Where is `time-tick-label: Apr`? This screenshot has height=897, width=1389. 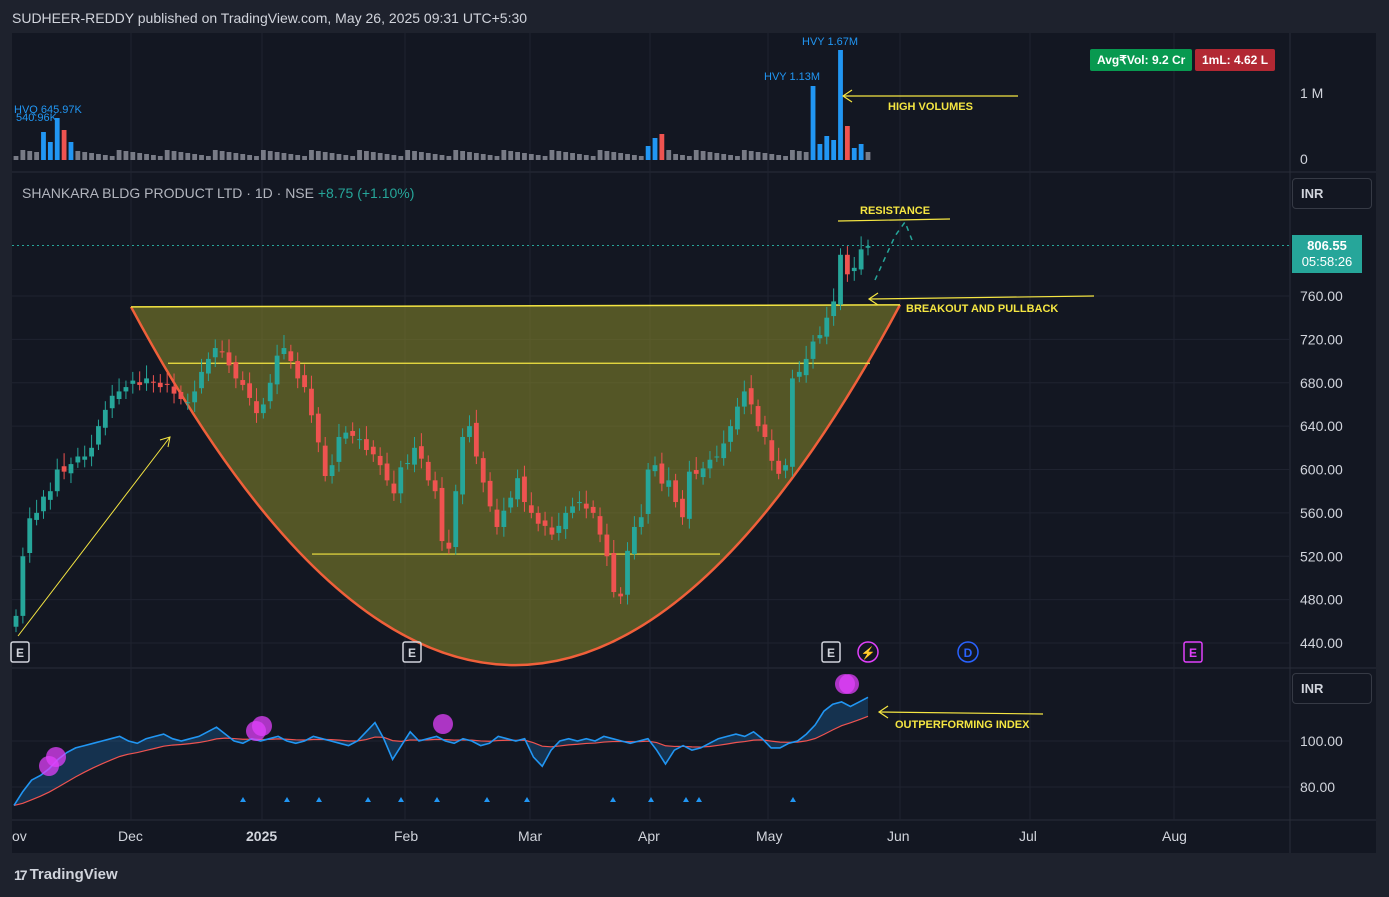 time-tick-label: Apr is located at coordinates (649, 836).